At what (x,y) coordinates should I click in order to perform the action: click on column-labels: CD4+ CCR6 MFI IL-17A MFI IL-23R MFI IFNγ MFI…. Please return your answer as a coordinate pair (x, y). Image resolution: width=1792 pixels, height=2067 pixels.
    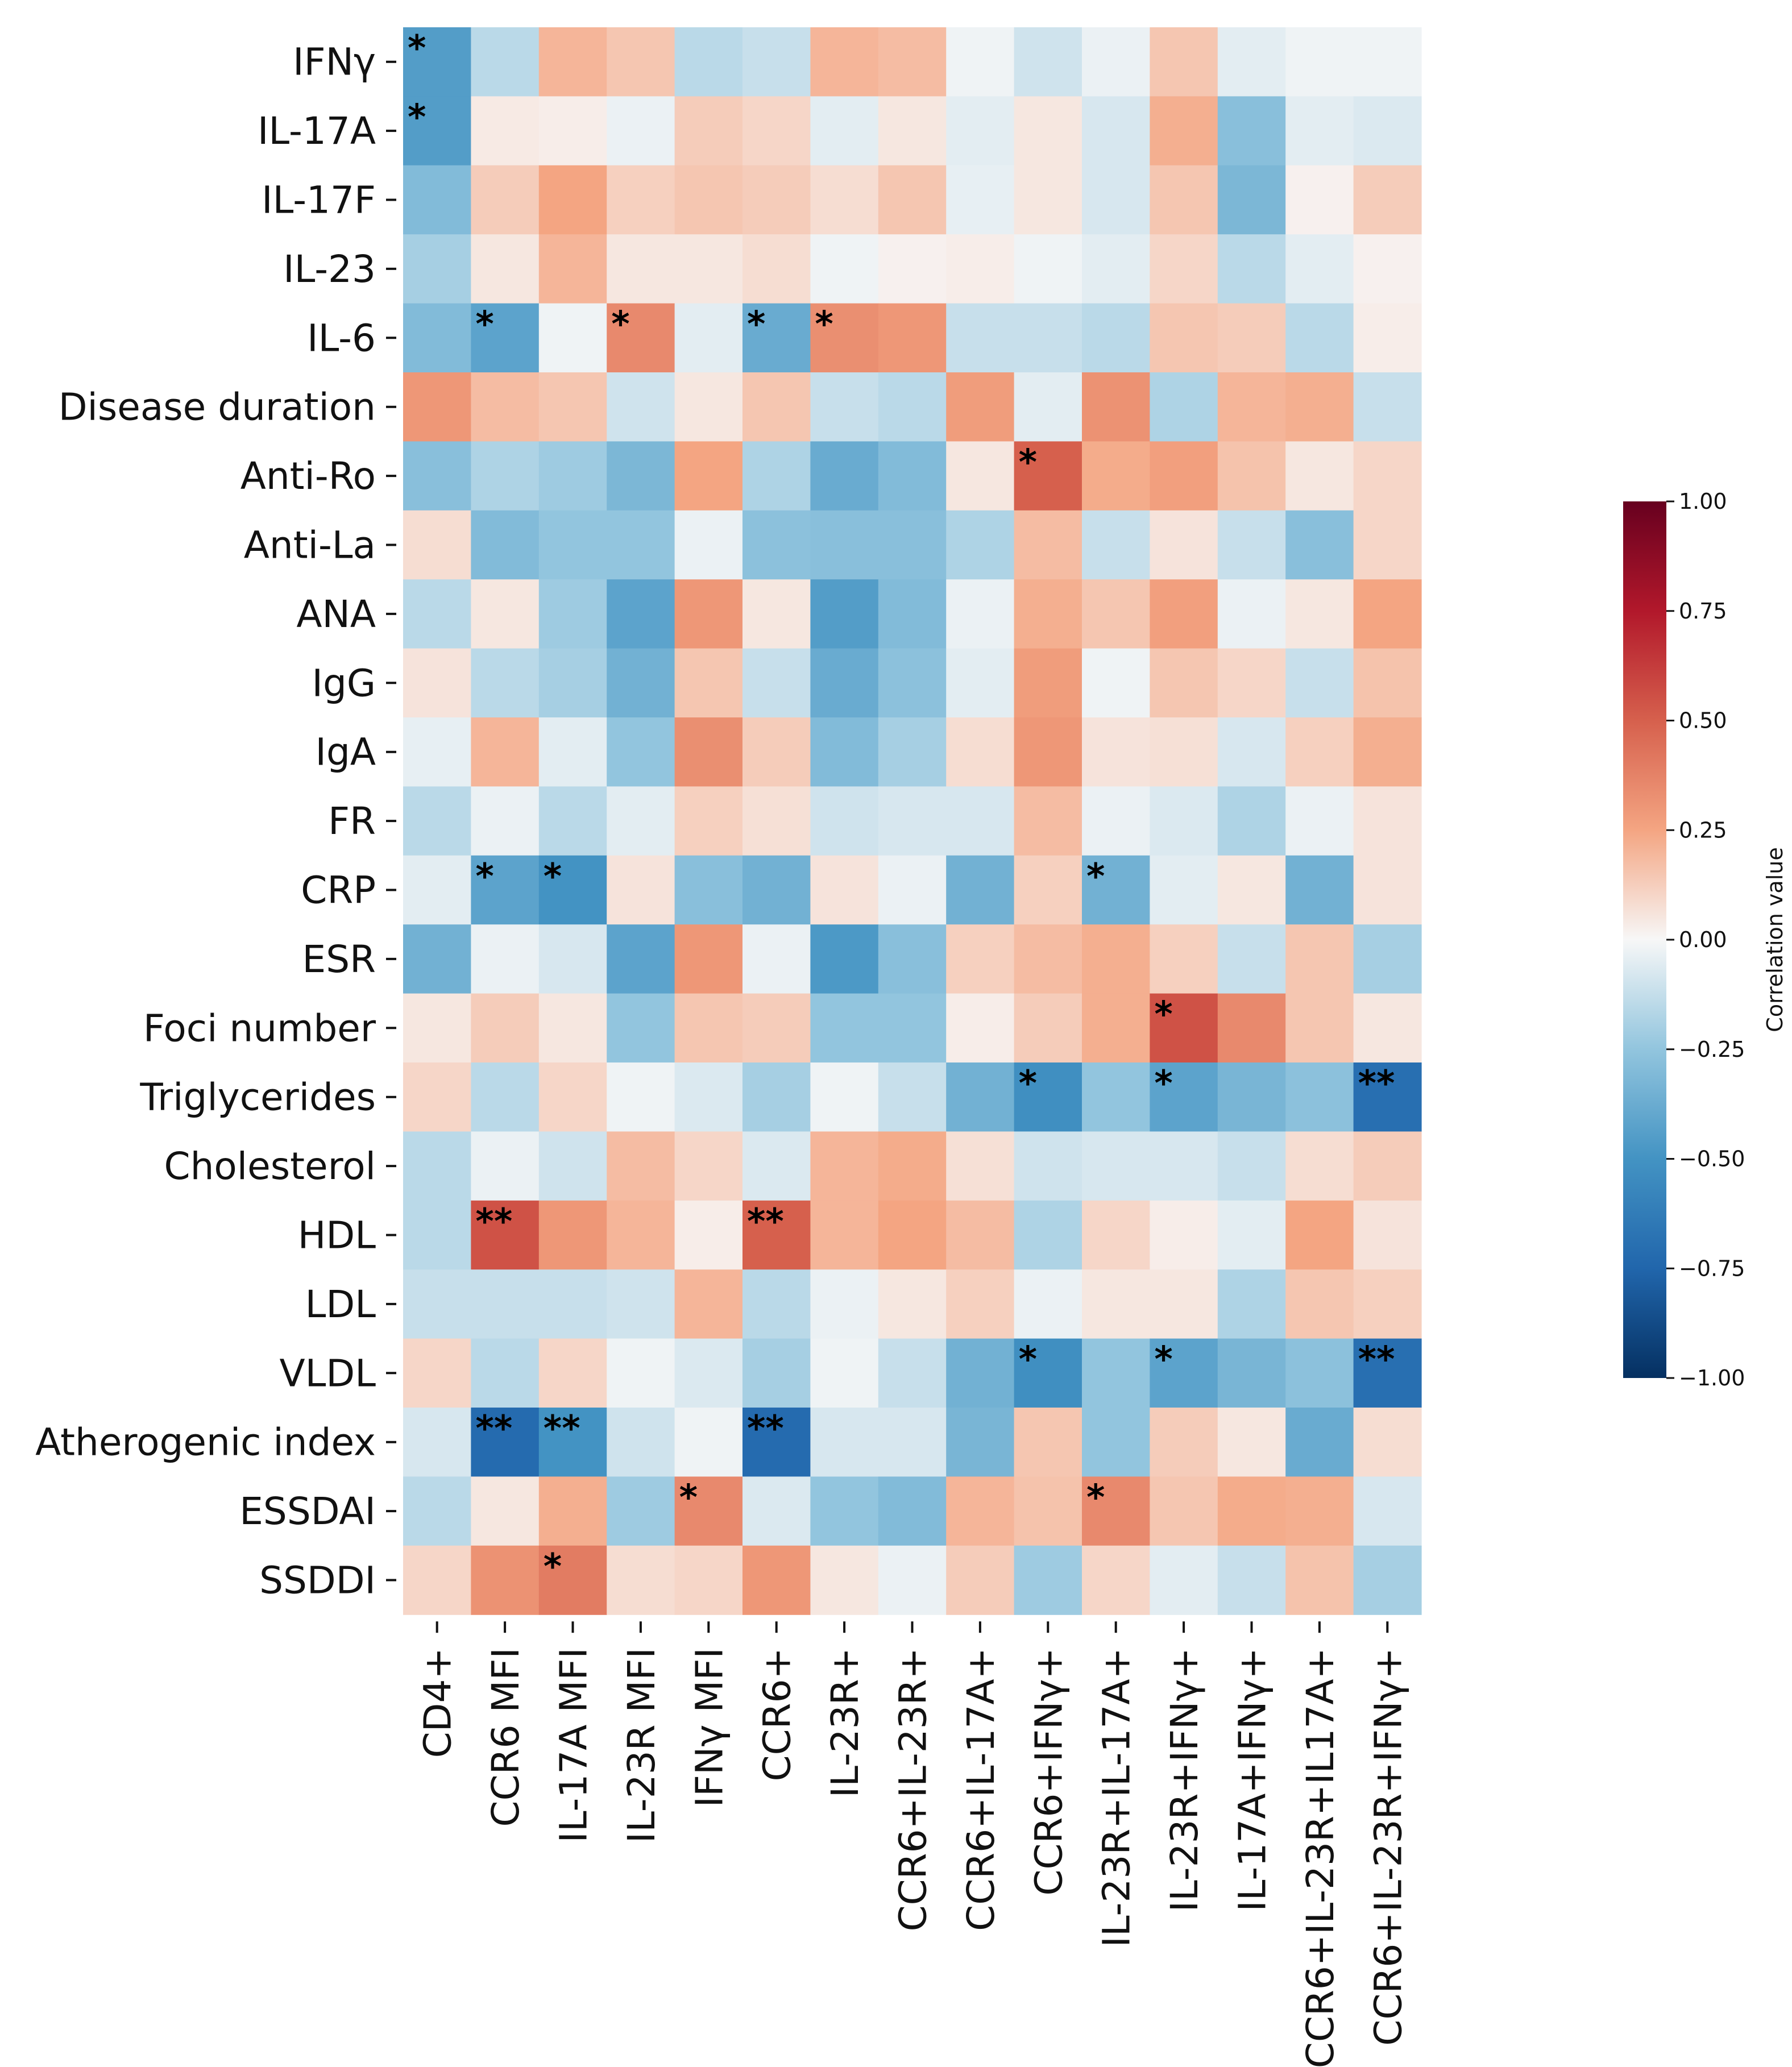
    Looking at the image, I should click on (913, 1844).